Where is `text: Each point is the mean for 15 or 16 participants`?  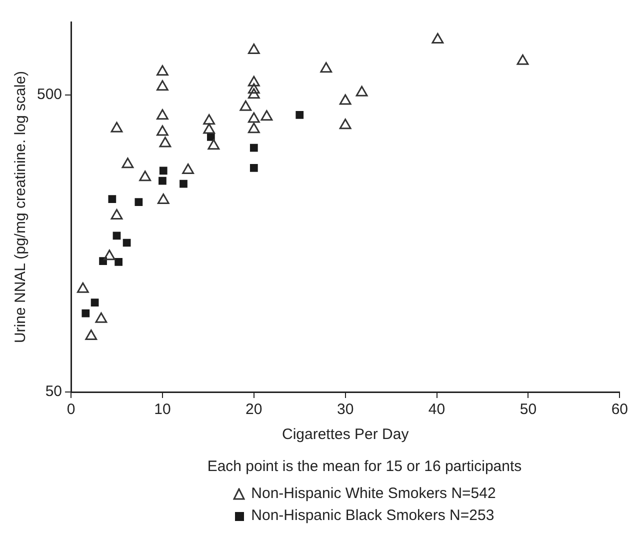
text: Each point is the mean for 15 or 16 participants is located at coordinates (364, 466).